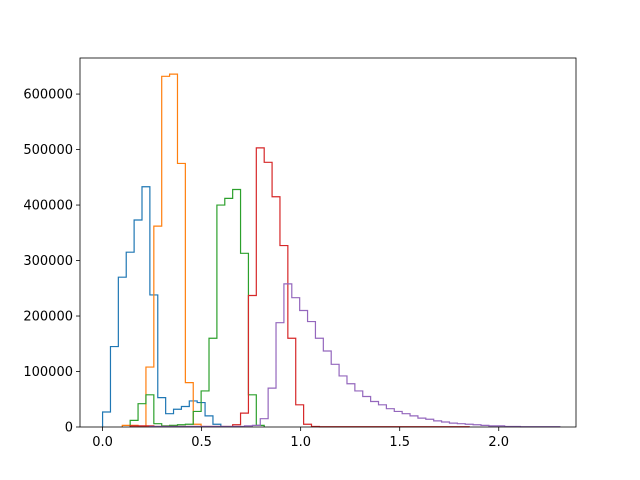 This screenshot has width=640, height=480. What do you see at coordinates (201, 442) in the screenshot?
I see `x-tick-label: 0.5` at bounding box center [201, 442].